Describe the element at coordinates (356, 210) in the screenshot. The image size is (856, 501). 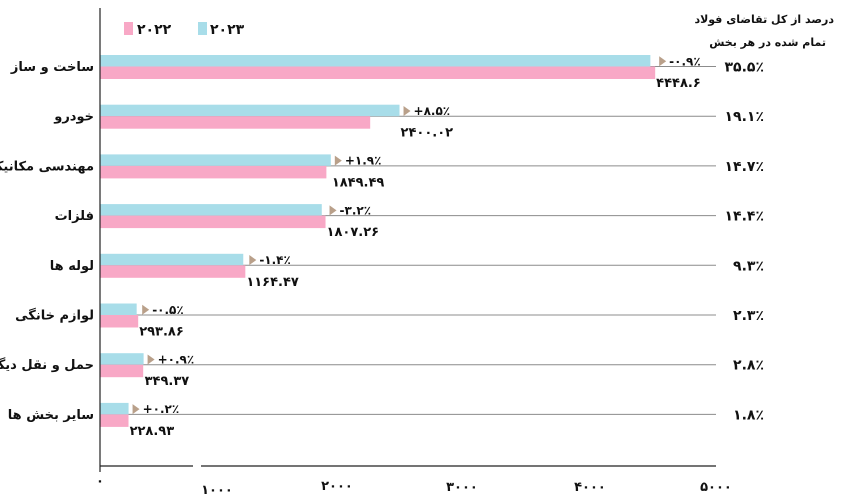
I see `change-label: -۳.۲٪` at that location.